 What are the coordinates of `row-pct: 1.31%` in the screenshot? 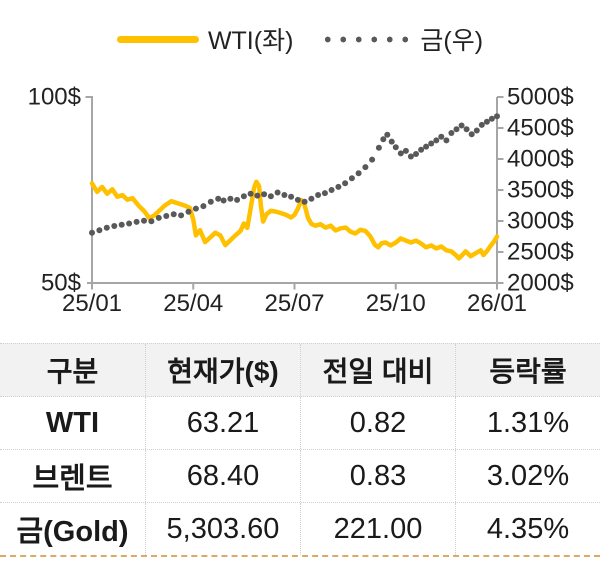 It's located at (527, 423).